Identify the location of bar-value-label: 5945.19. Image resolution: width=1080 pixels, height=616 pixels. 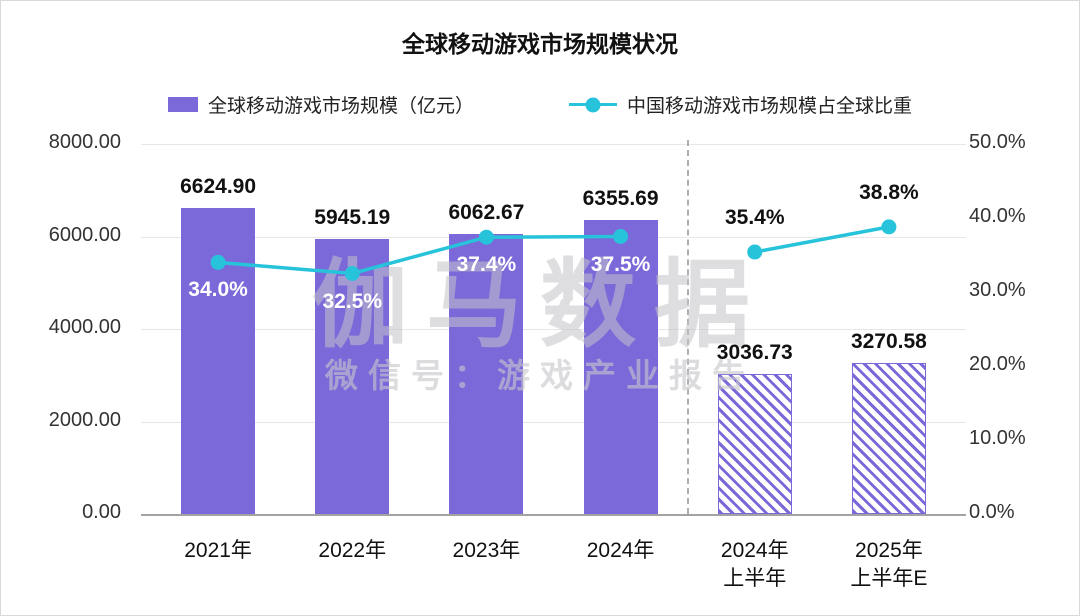
(352, 218).